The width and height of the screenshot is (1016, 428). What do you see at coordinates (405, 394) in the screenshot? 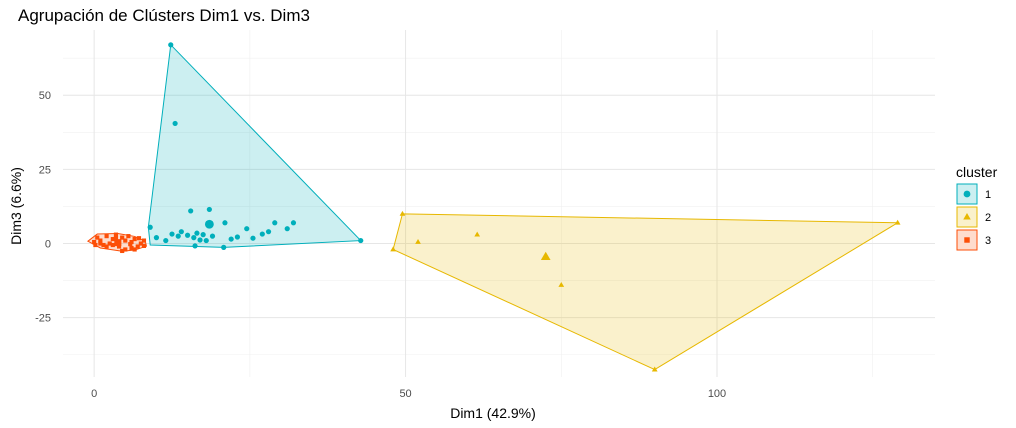
I see `x-tick-label: 50` at bounding box center [405, 394].